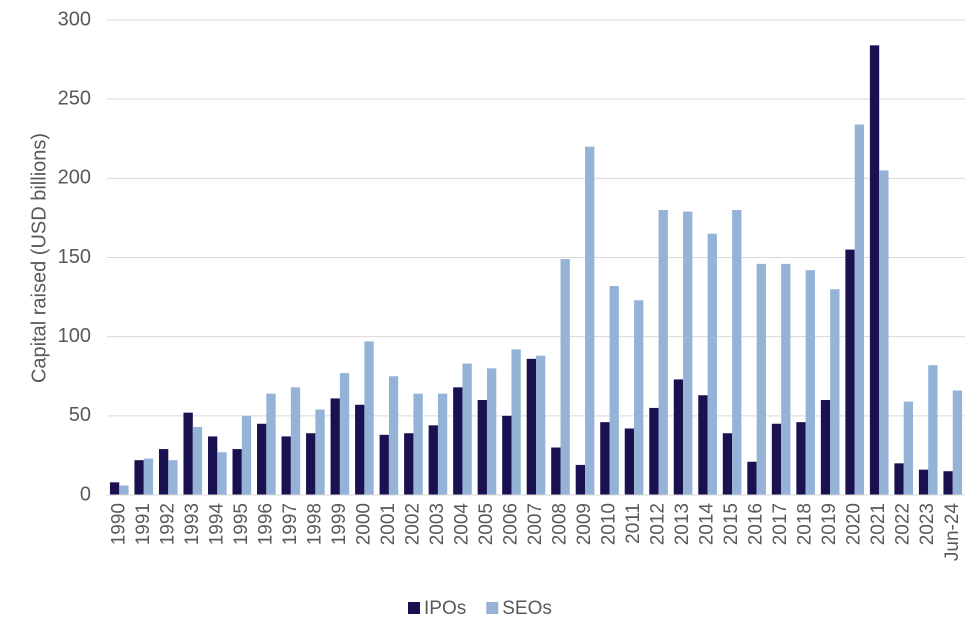 This screenshot has width=974, height=641. I want to click on x-tick-label: 1990, so click(118, 524).